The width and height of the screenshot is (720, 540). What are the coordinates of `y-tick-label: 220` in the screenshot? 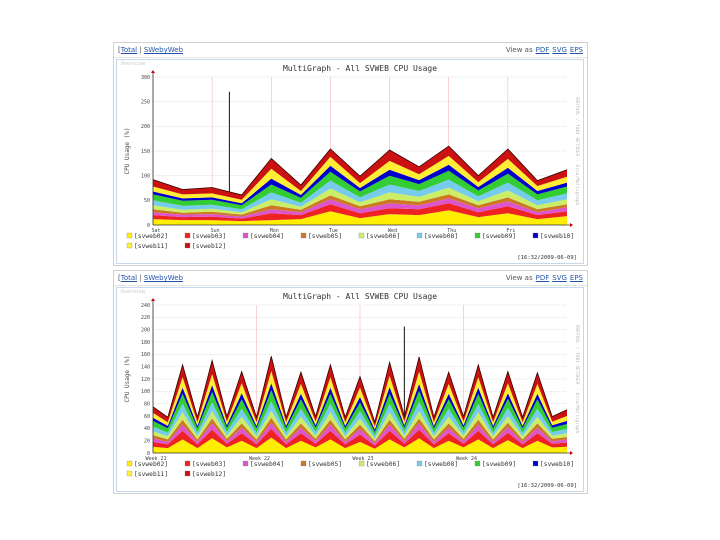 It's located at (145, 318).